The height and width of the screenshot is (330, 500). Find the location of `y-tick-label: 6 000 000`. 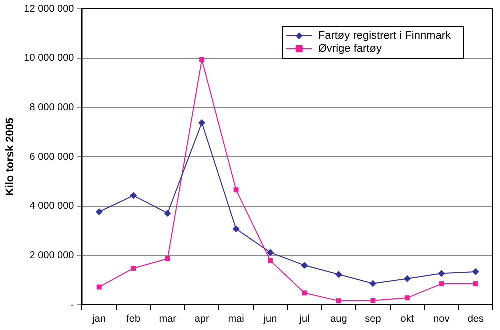

y-tick-label: 6 000 000 is located at coordinates (52, 157).